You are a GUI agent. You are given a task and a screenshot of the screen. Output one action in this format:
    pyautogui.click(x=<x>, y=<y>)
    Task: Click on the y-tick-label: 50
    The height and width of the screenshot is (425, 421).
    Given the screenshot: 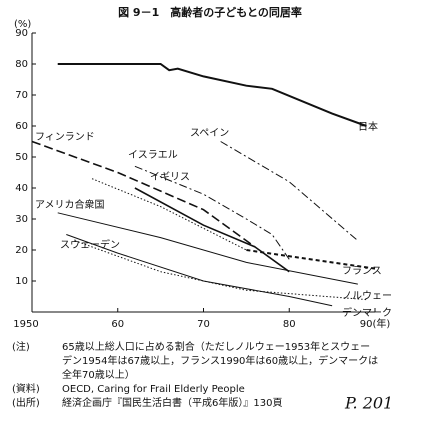 What is the action you would take?
    pyautogui.click(x=21, y=157)
    